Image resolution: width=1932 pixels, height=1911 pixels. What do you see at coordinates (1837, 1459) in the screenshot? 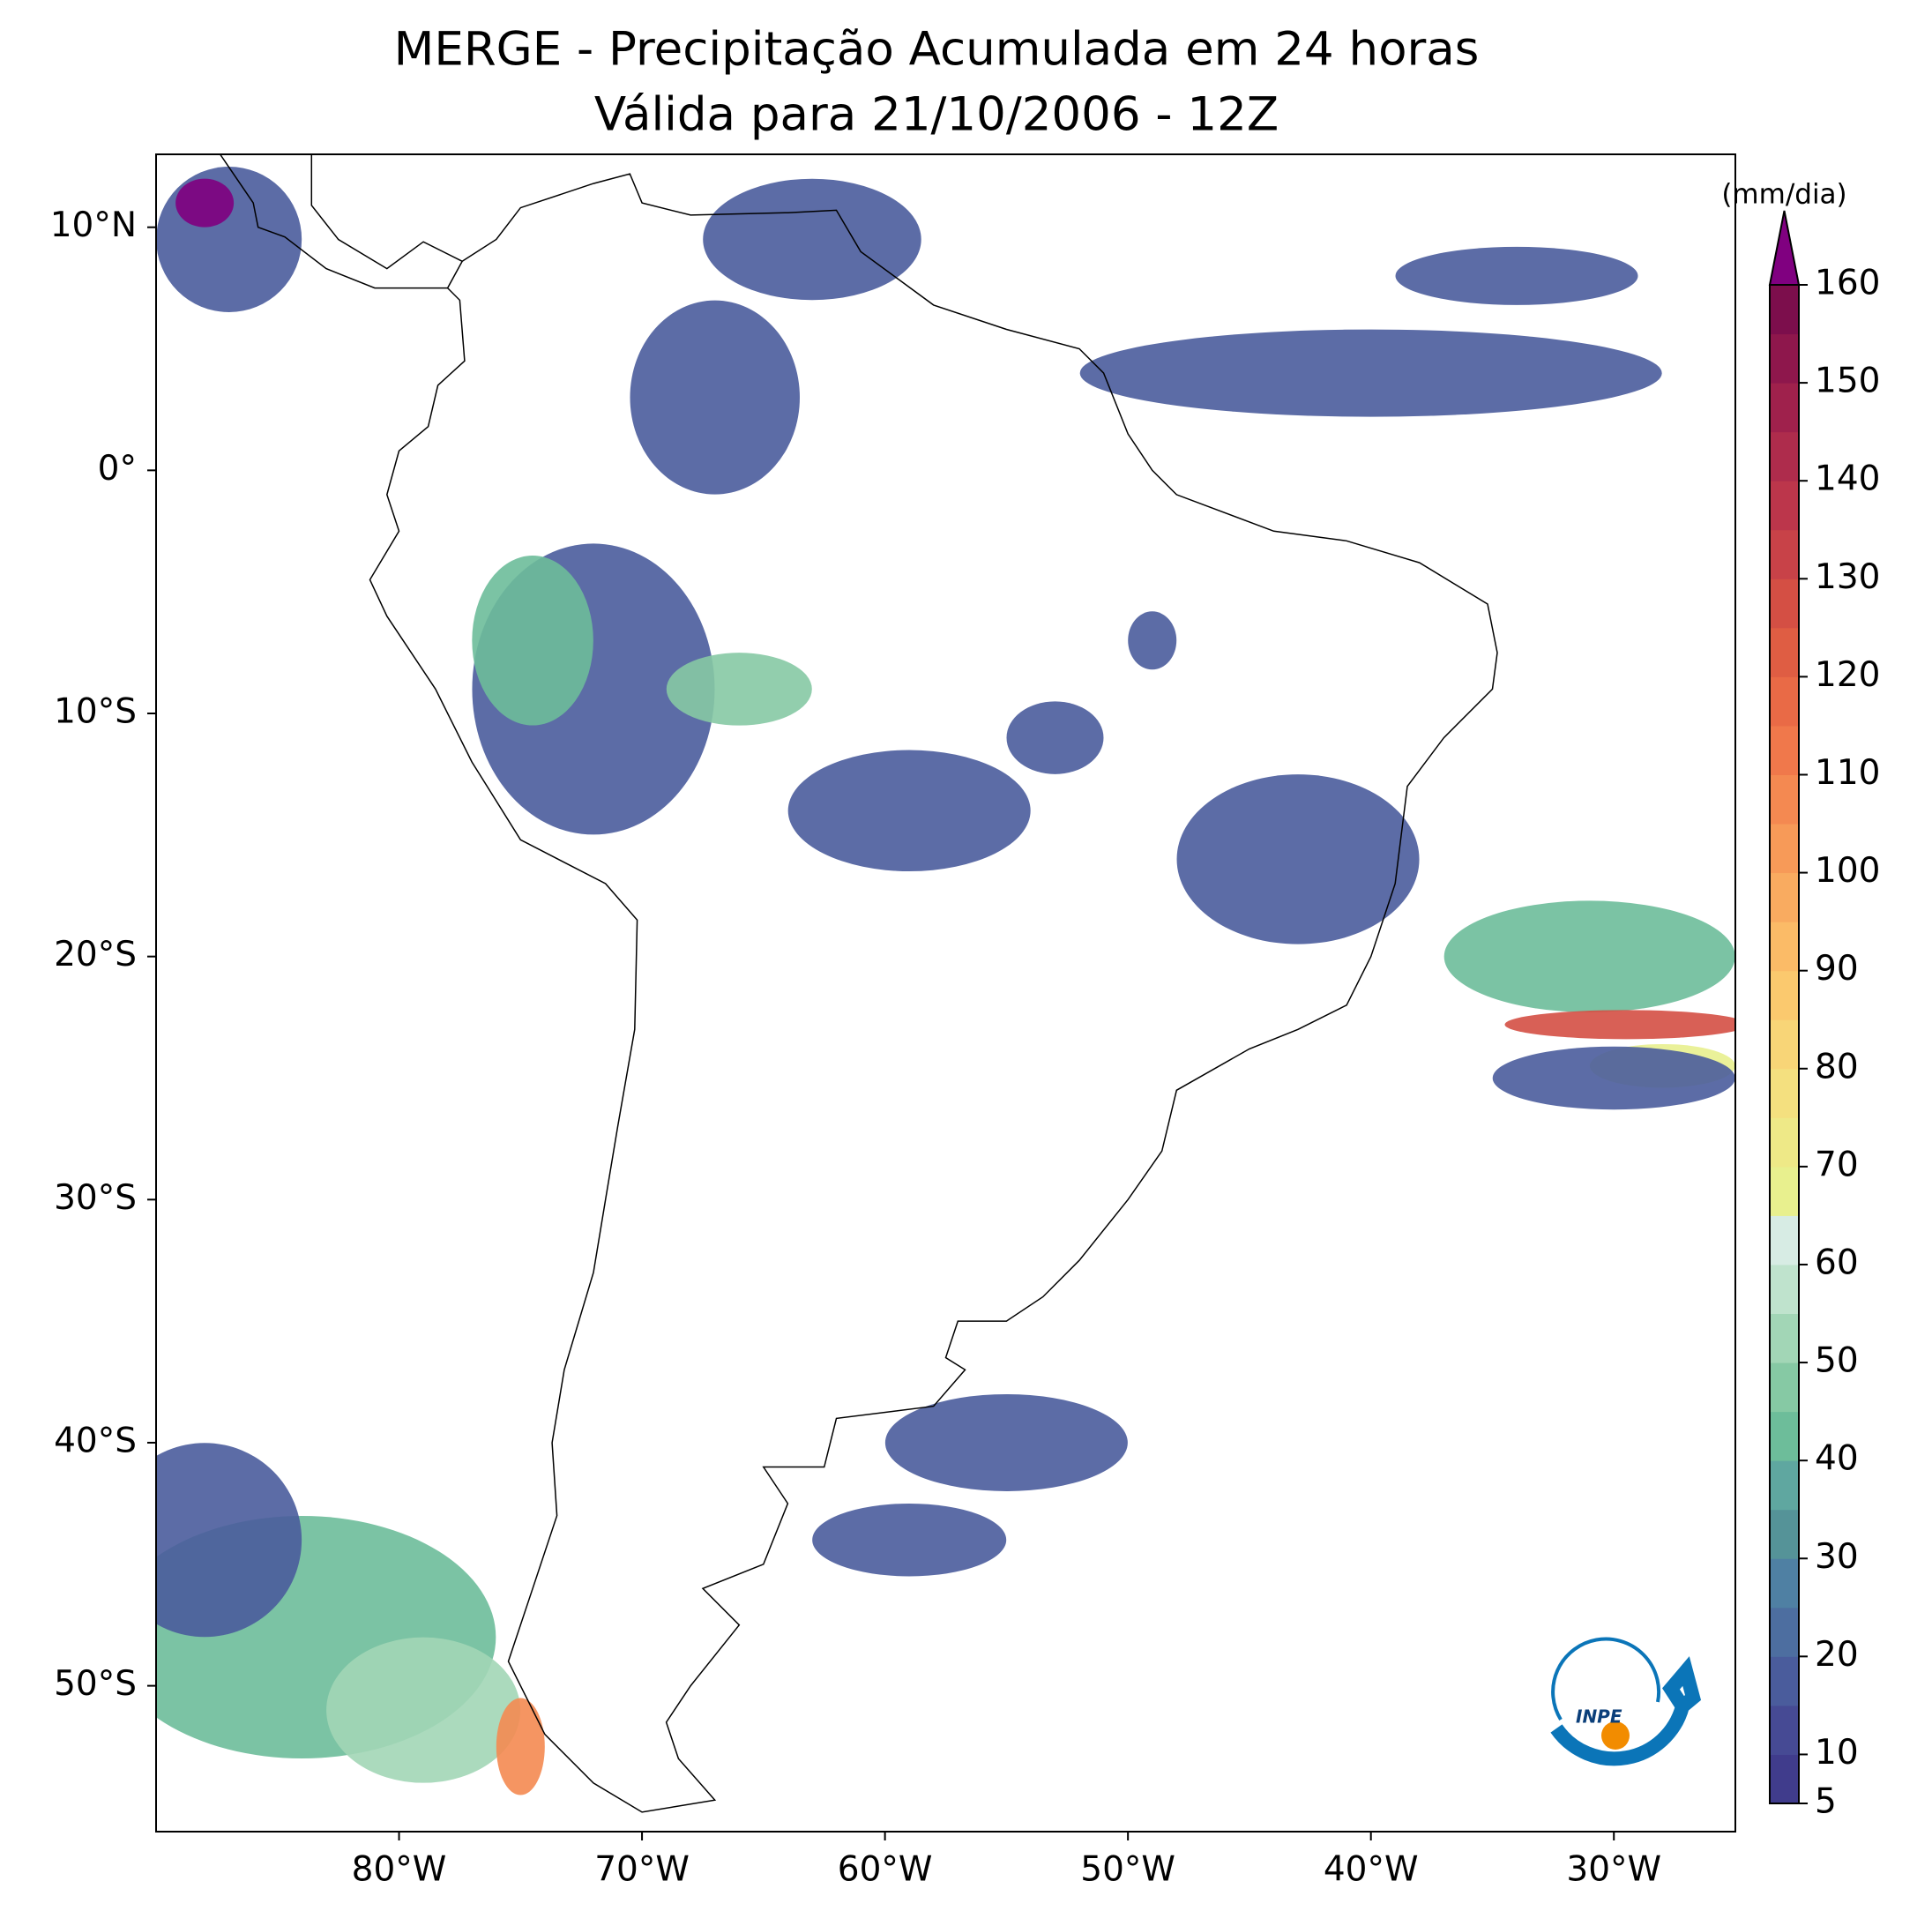
I see `colorbar-tick-label: 40` at bounding box center [1837, 1459].